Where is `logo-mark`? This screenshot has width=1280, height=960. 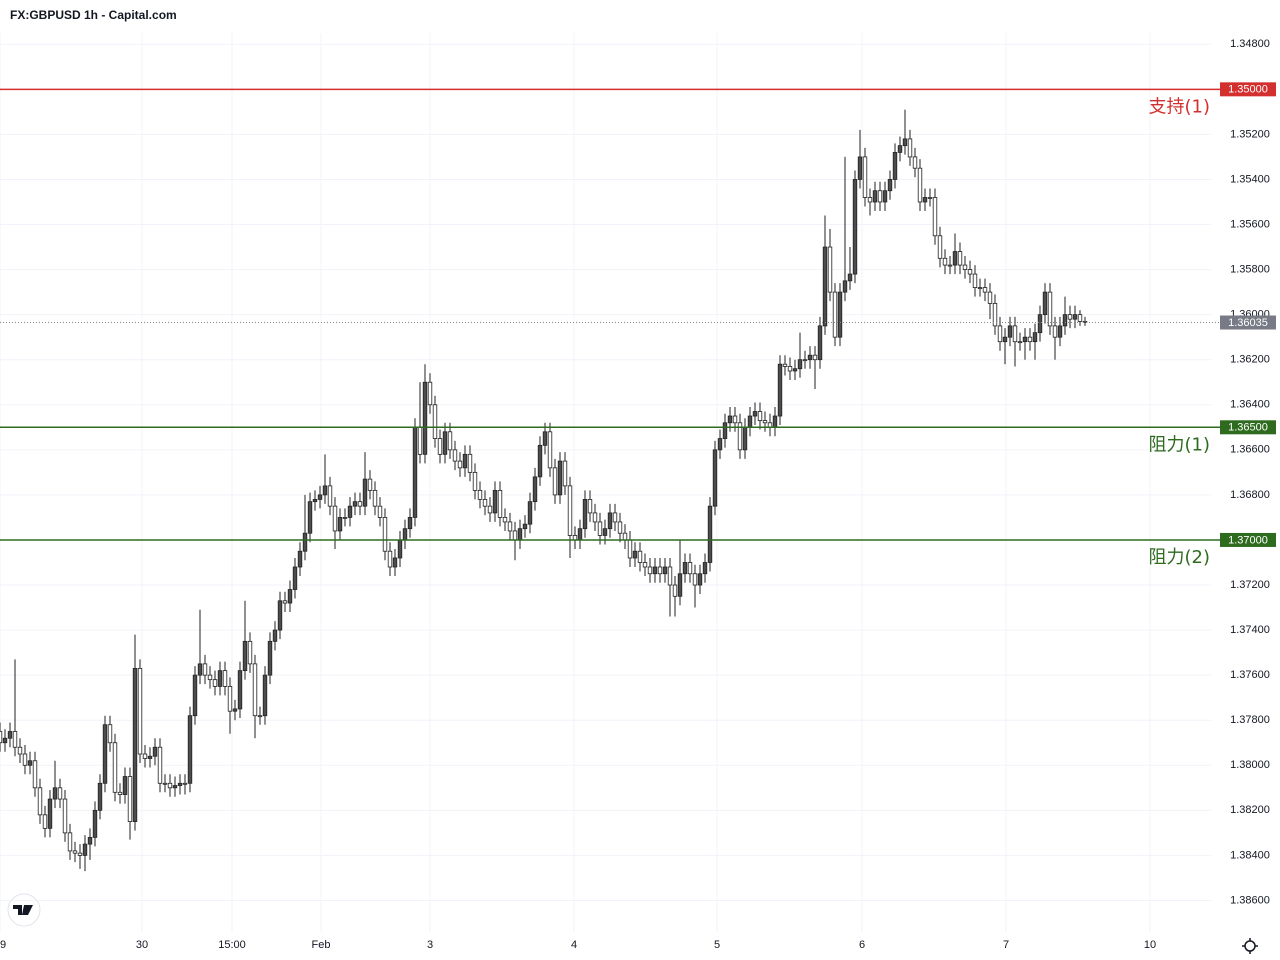 logo-mark is located at coordinates (23, 910).